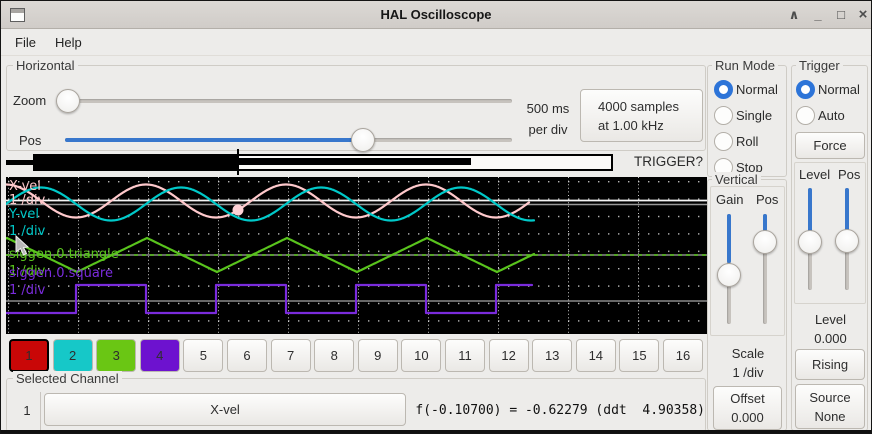  Describe the element at coordinates (830, 145) in the screenshot. I see `force-button: Force` at that location.